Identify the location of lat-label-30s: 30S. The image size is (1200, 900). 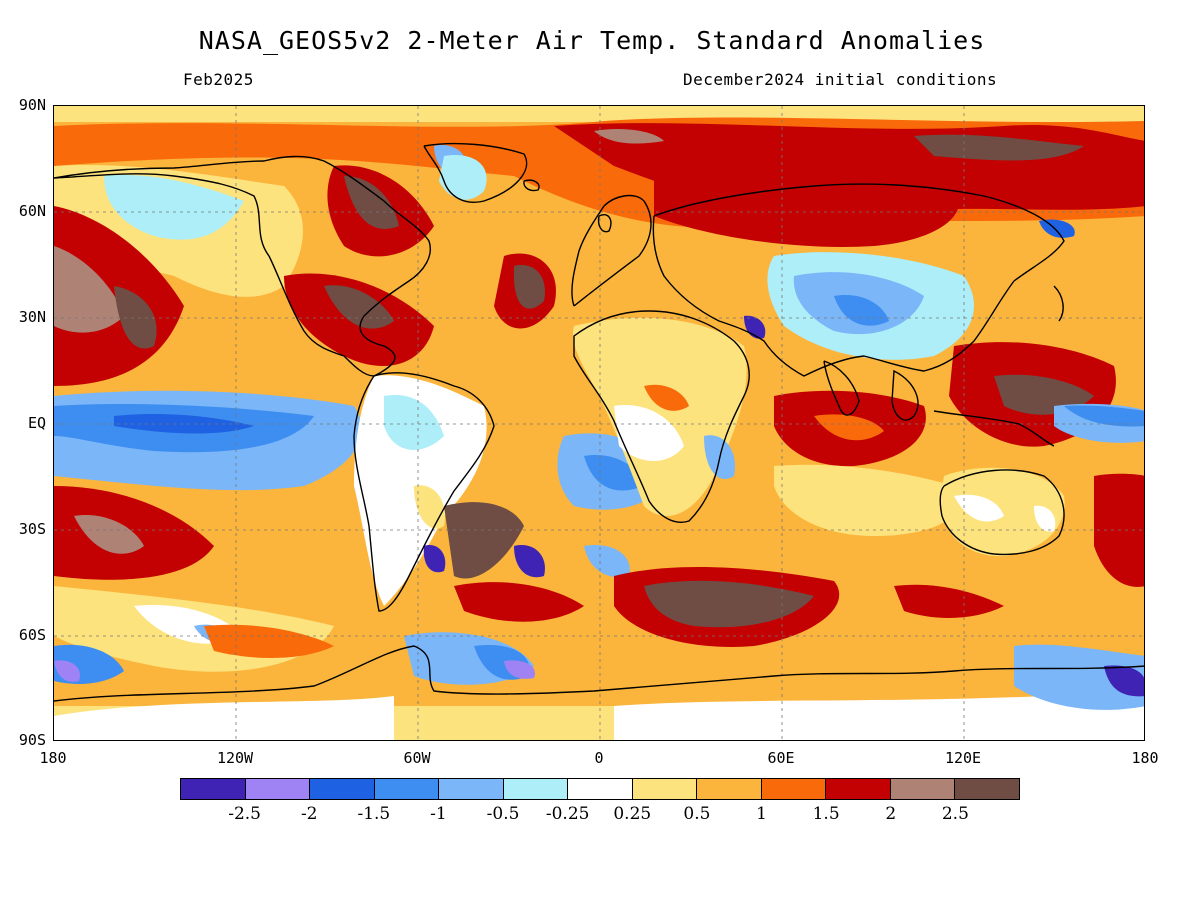
(32, 529).